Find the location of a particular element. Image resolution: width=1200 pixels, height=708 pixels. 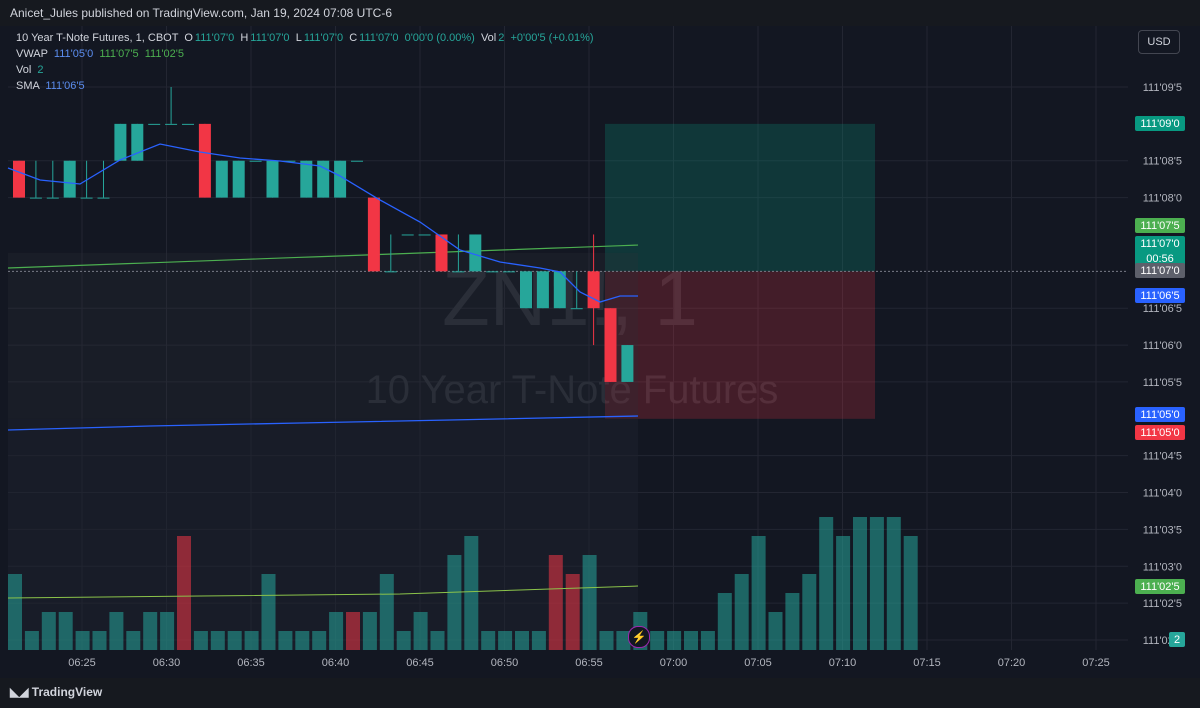

open-value: 111'07'0 is located at coordinates (214, 38).